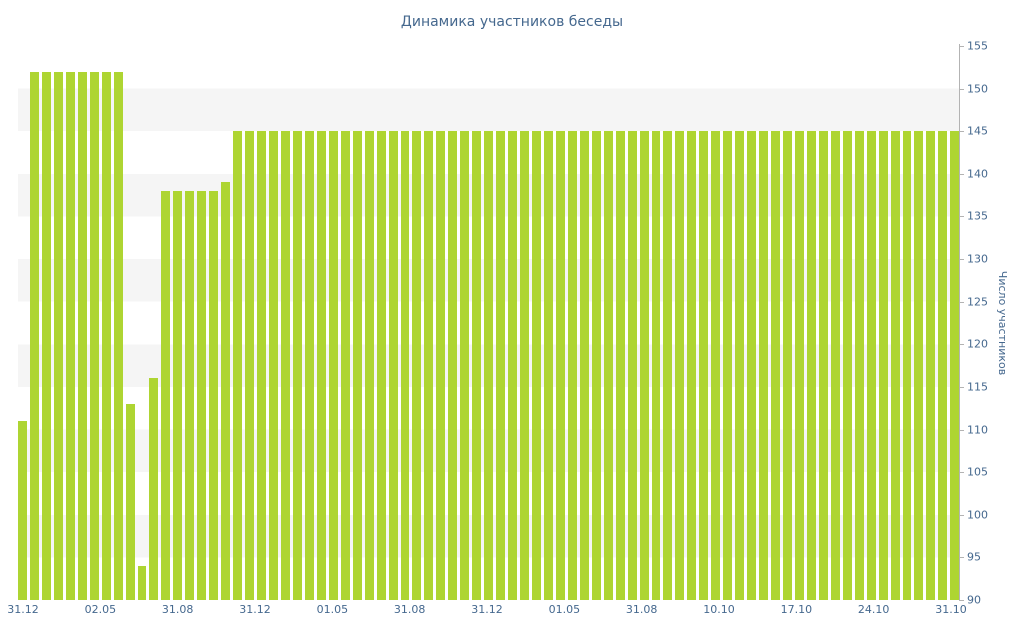  Describe the element at coordinates (977, 430) in the screenshot. I see `y-tick-label: 110` at that location.